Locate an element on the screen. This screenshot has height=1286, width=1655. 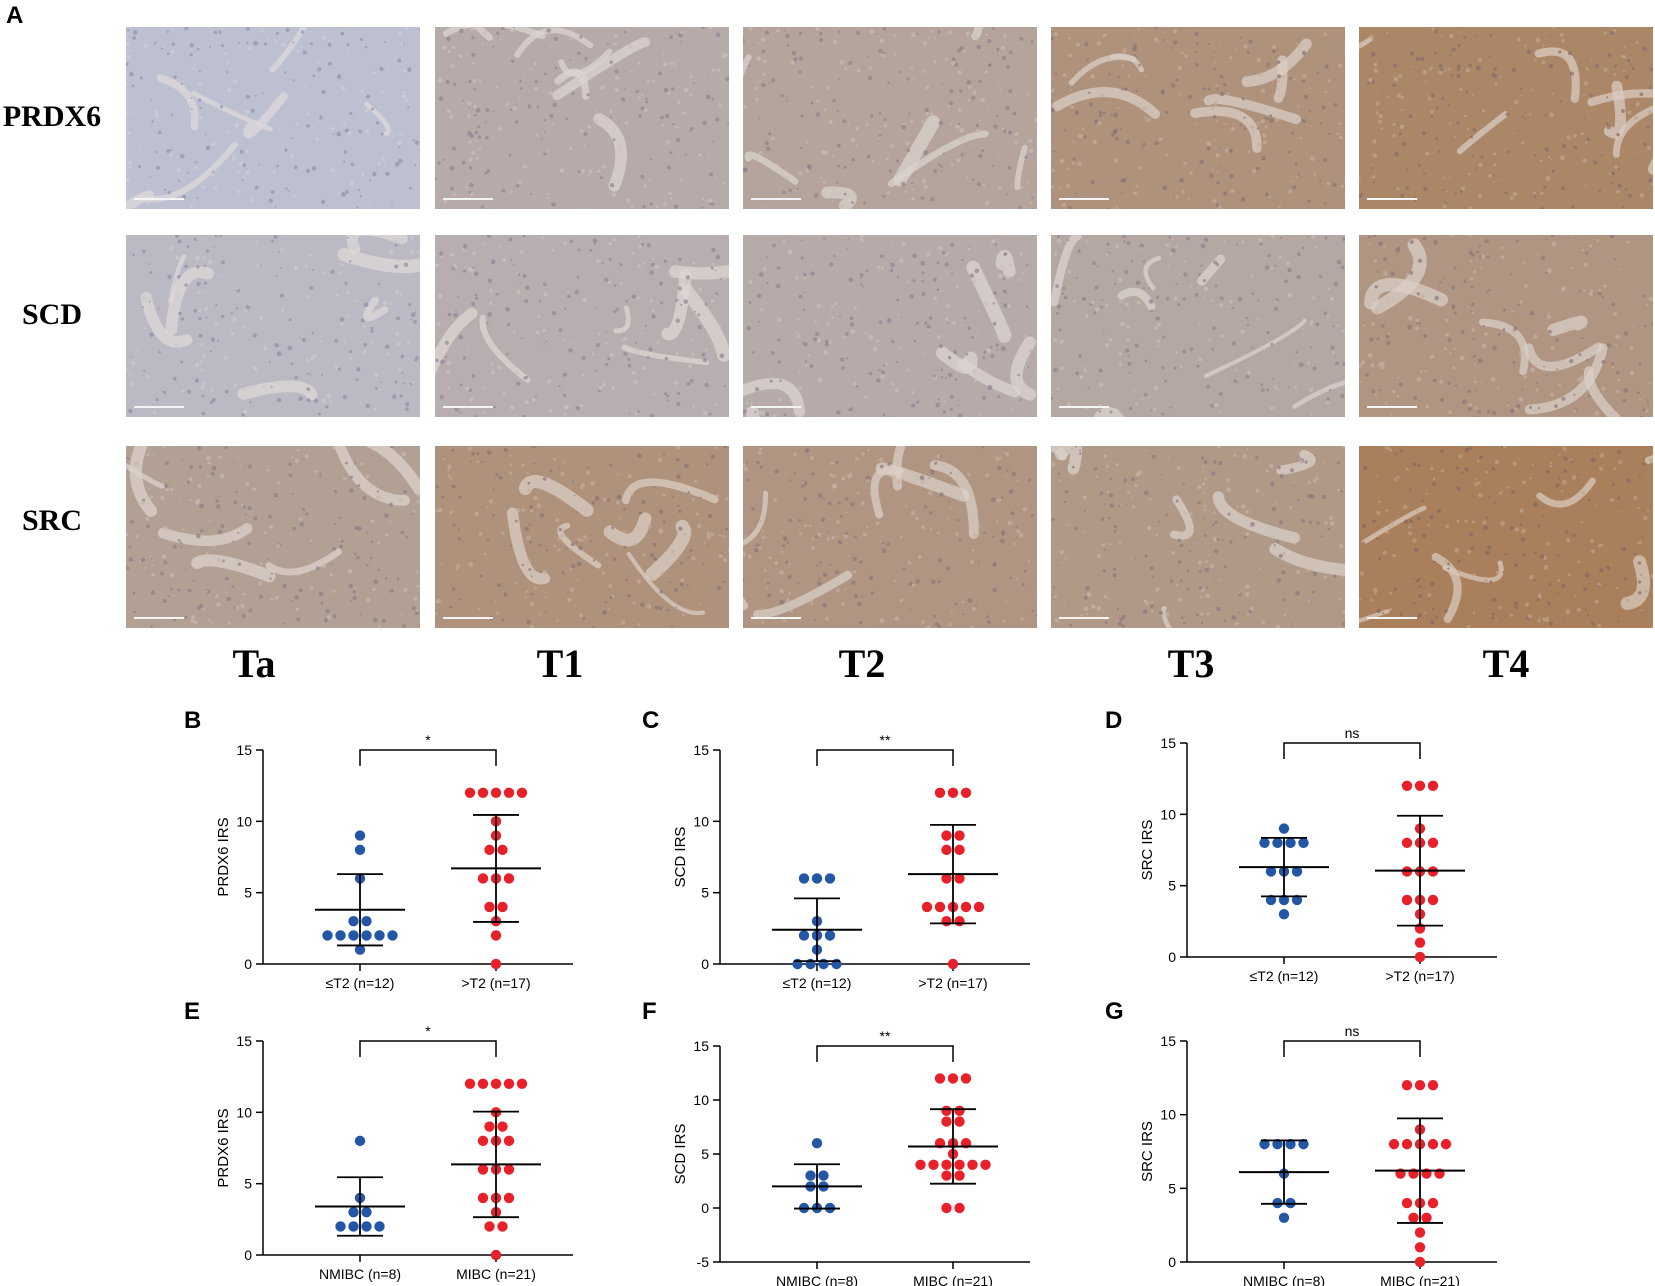
col-label-ta: Ta is located at coordinates (254, 663).